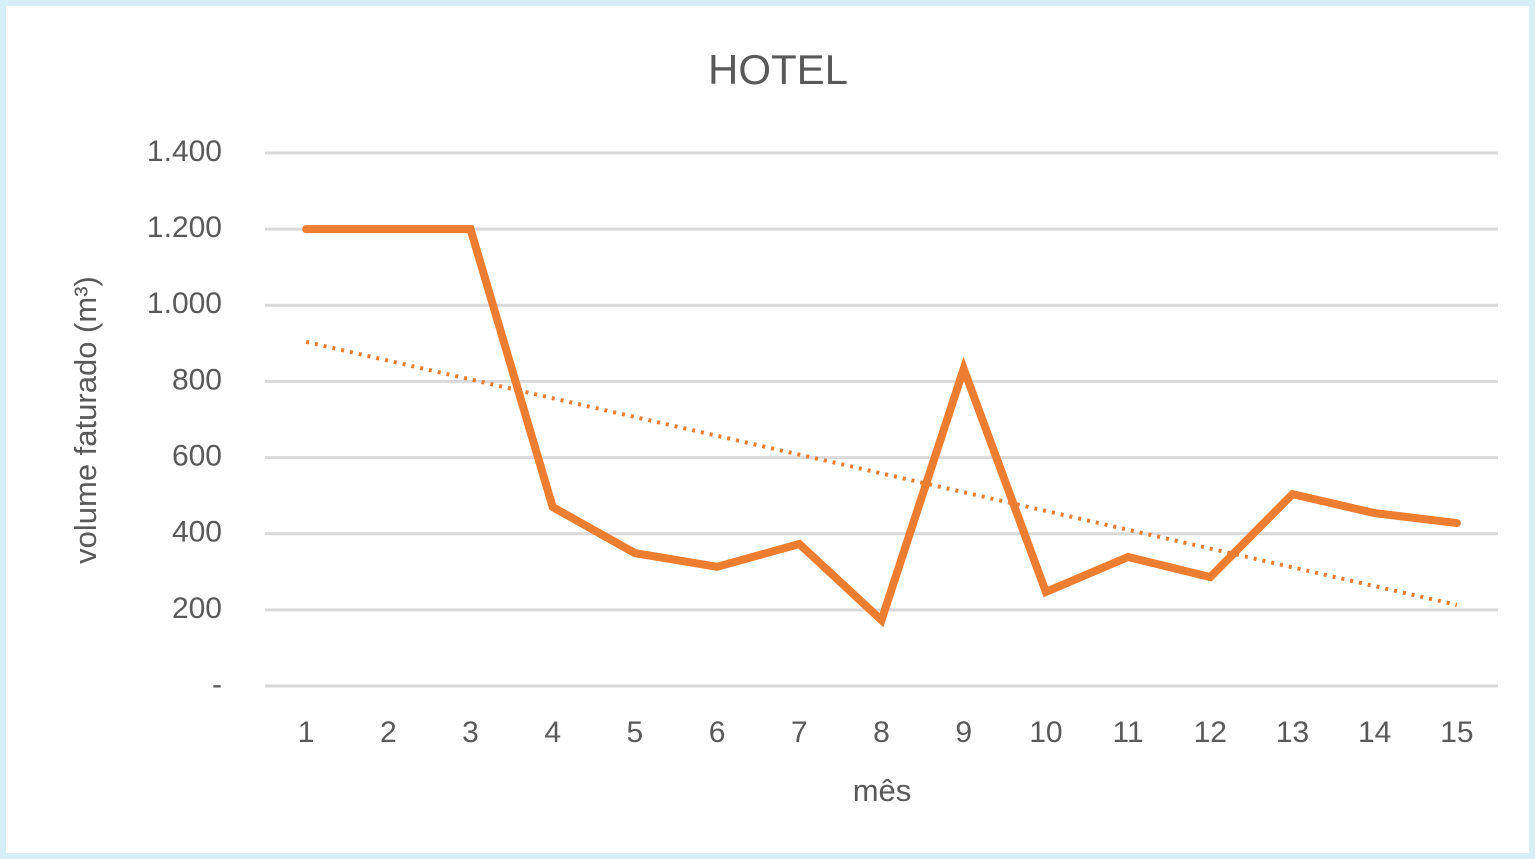  I want to click on x-tick-label: 10, so click(1045, 732).